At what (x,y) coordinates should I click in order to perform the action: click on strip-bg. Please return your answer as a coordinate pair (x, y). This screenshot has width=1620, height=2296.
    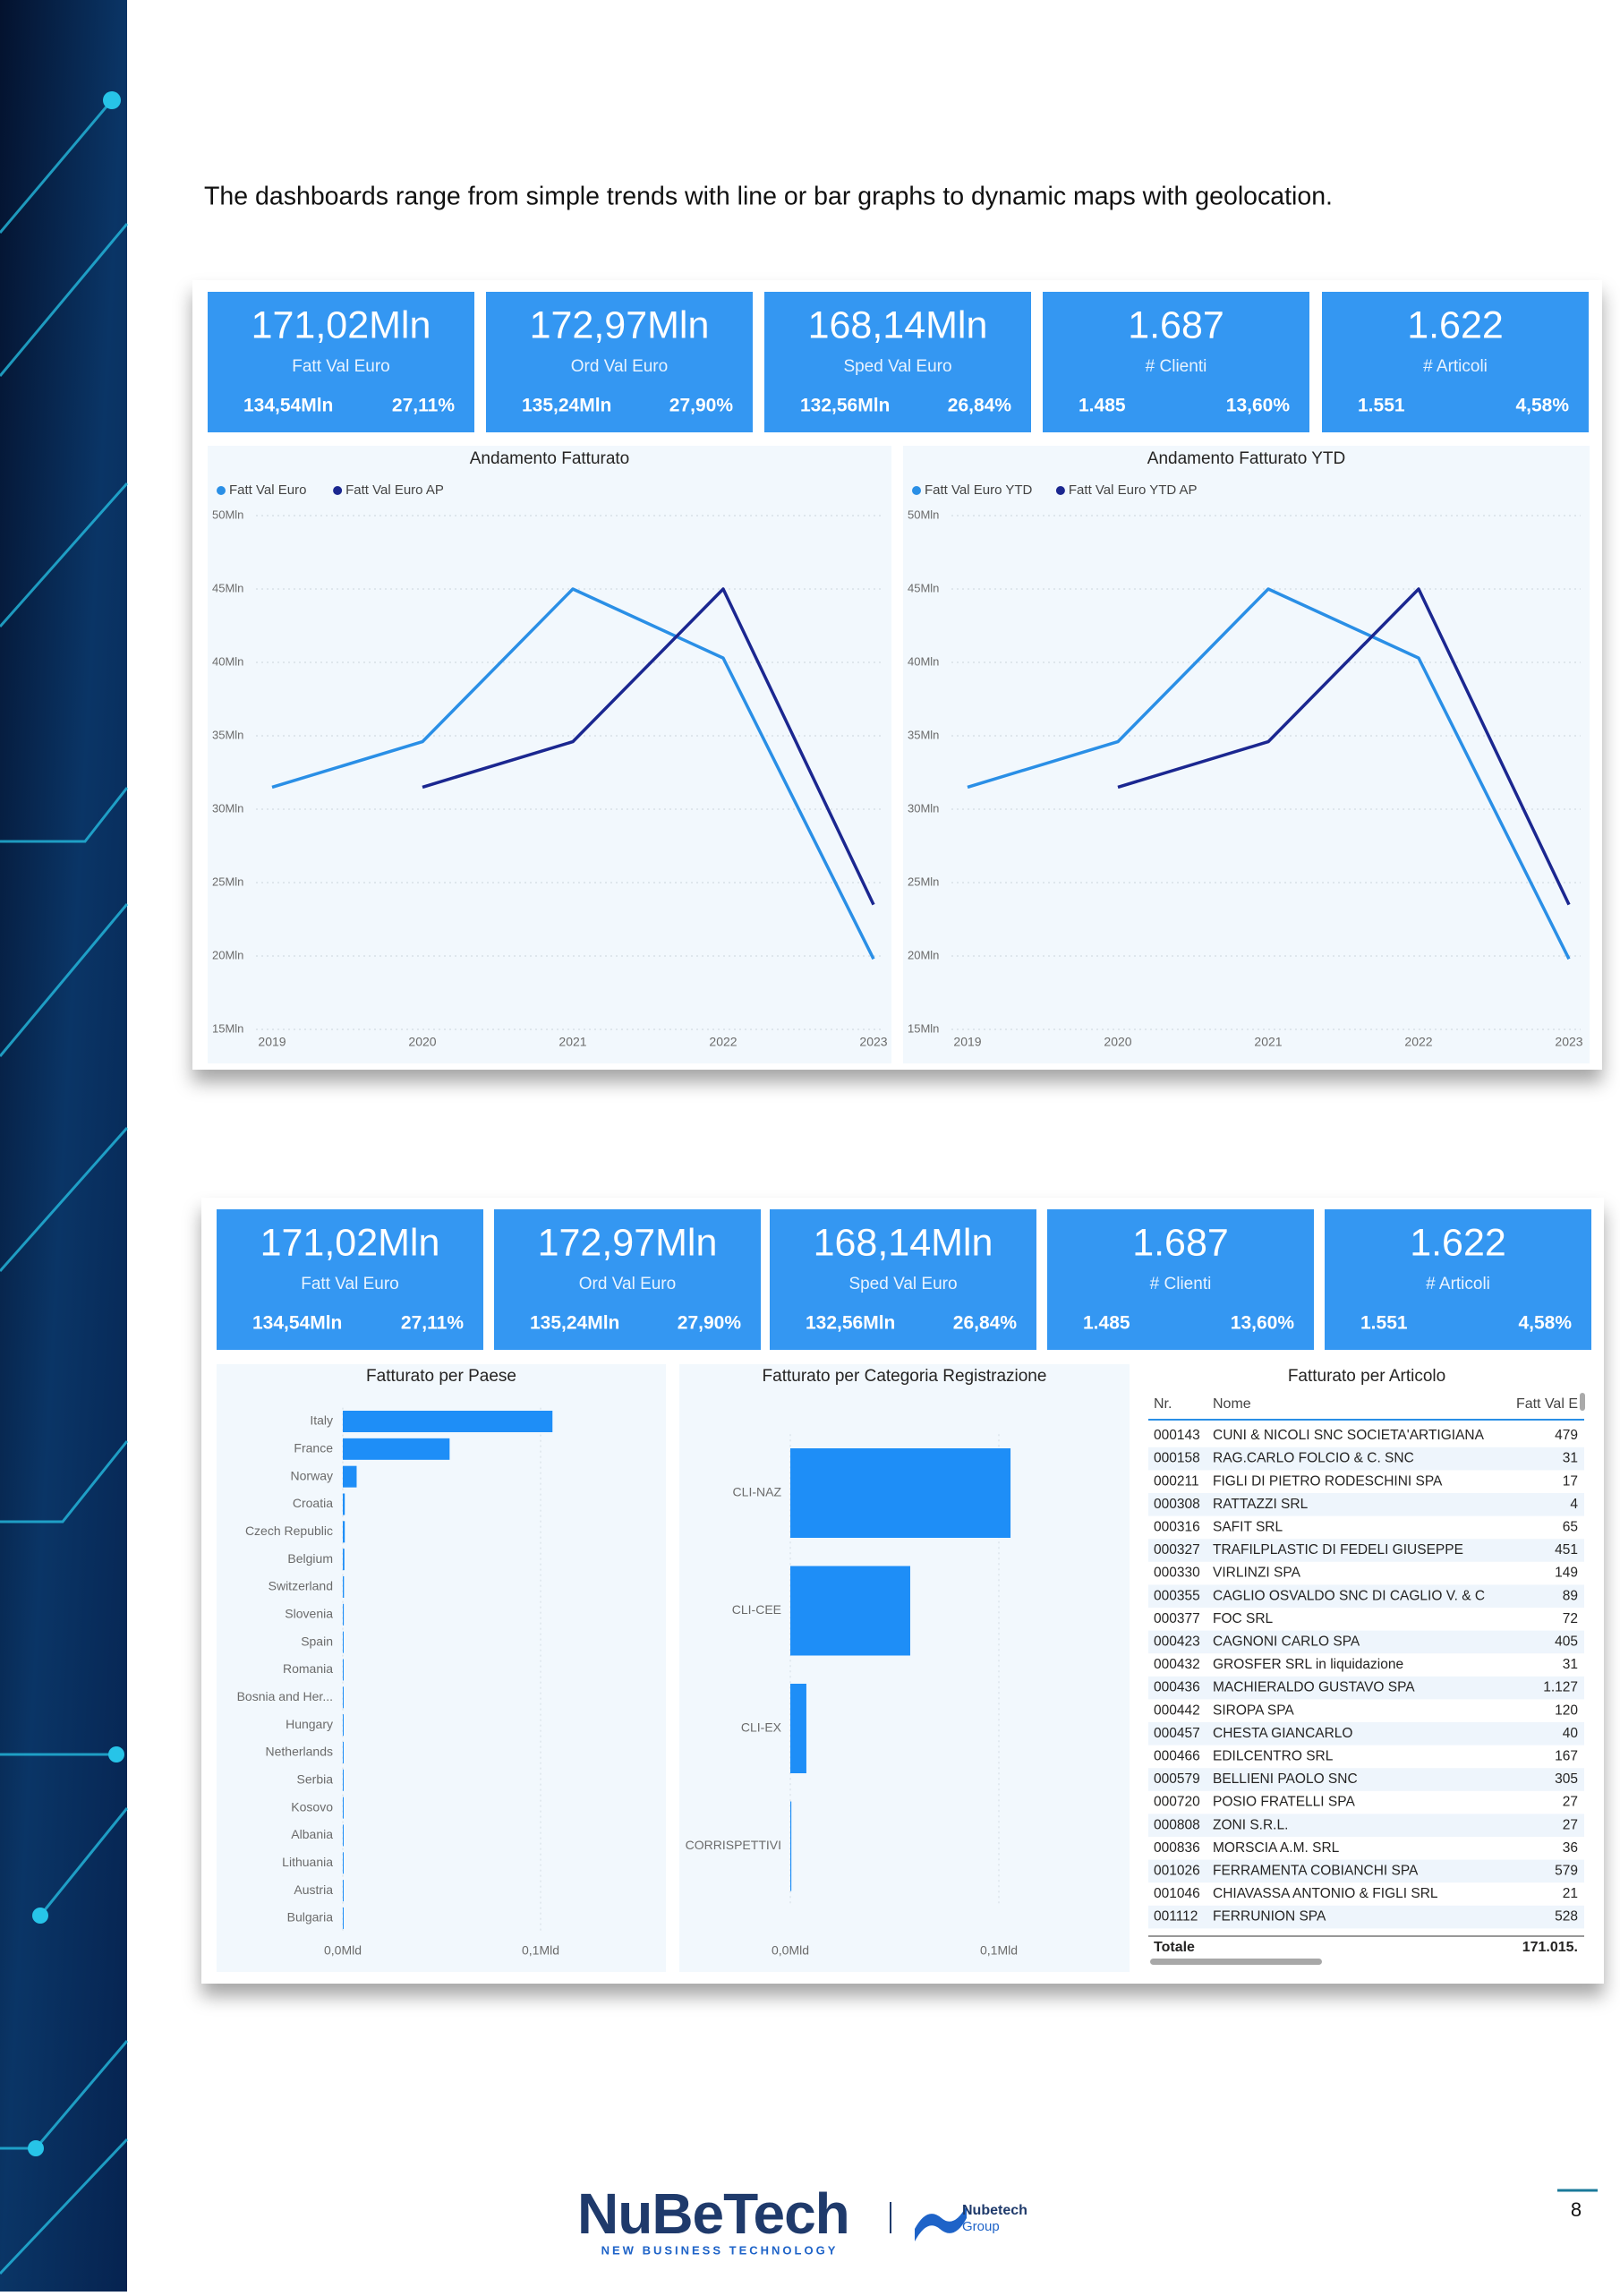
    Looking at the image, I should click on (64, 1146).